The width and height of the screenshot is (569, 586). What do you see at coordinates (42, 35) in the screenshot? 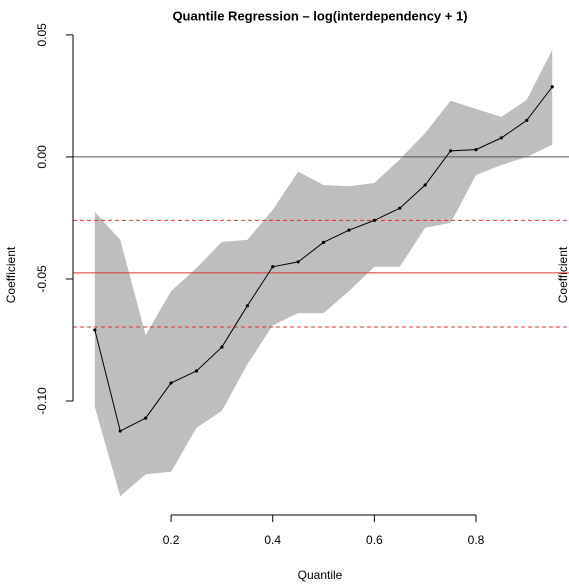
I see `y-tick-label: 0.05` at bounding box center [42, 35].